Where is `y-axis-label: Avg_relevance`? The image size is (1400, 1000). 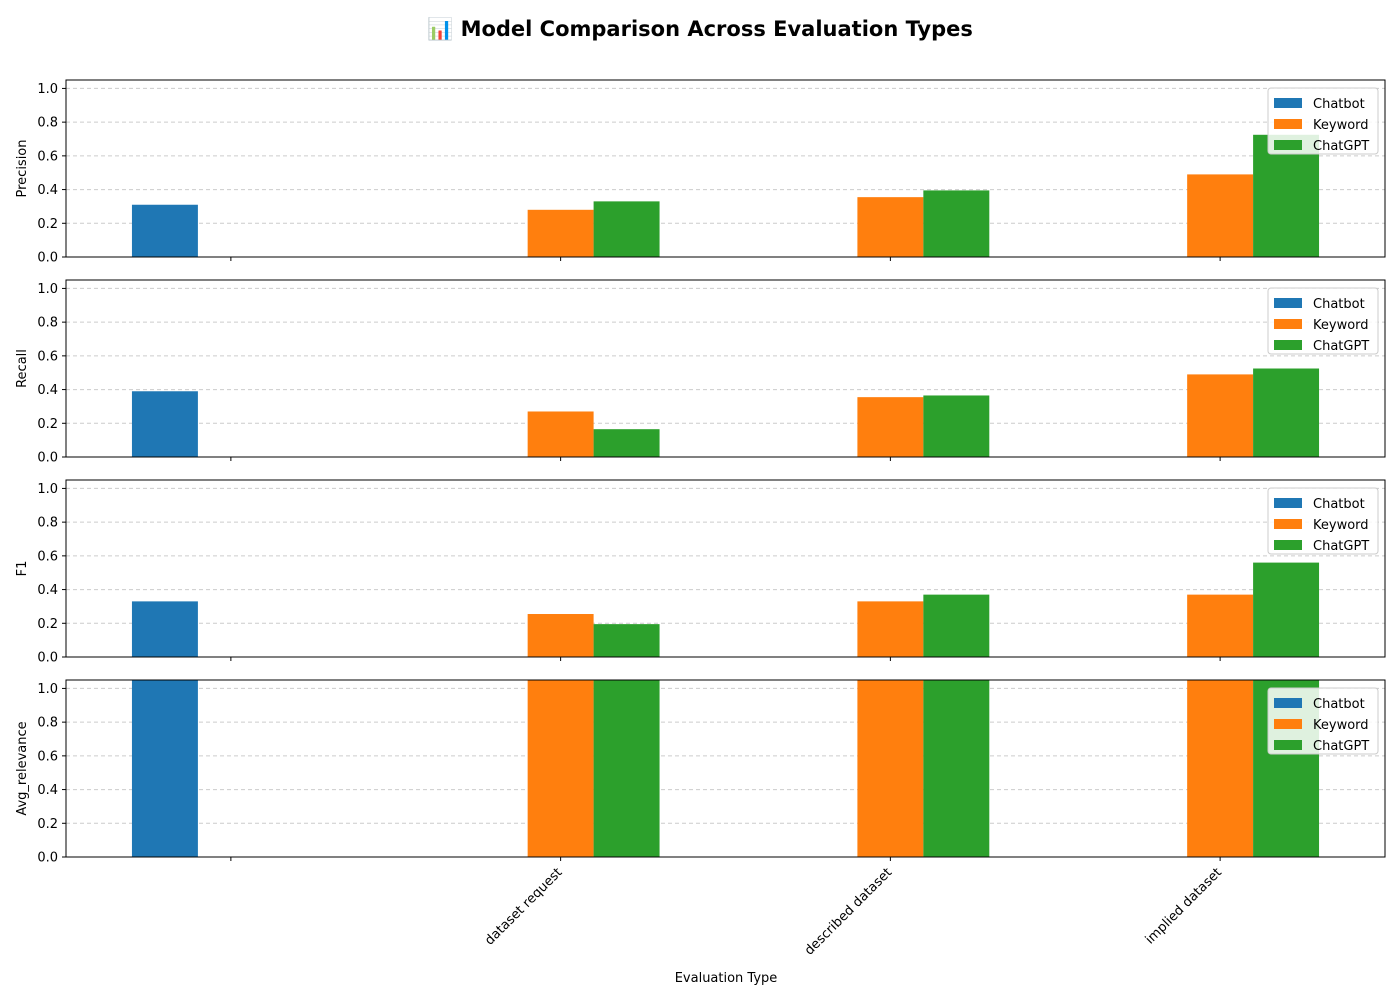 y-axis-label: Avg_relevance is located at coordinates (22, 768).